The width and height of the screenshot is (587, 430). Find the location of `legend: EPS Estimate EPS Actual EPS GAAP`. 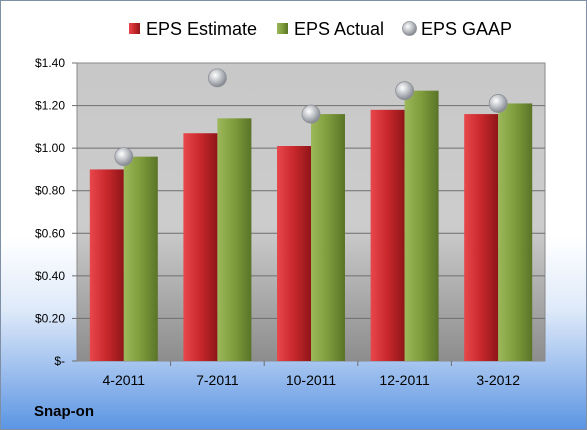

legend: EPS Estimate EPS Actual EPS GAAP is located at coordinates (320, 29).